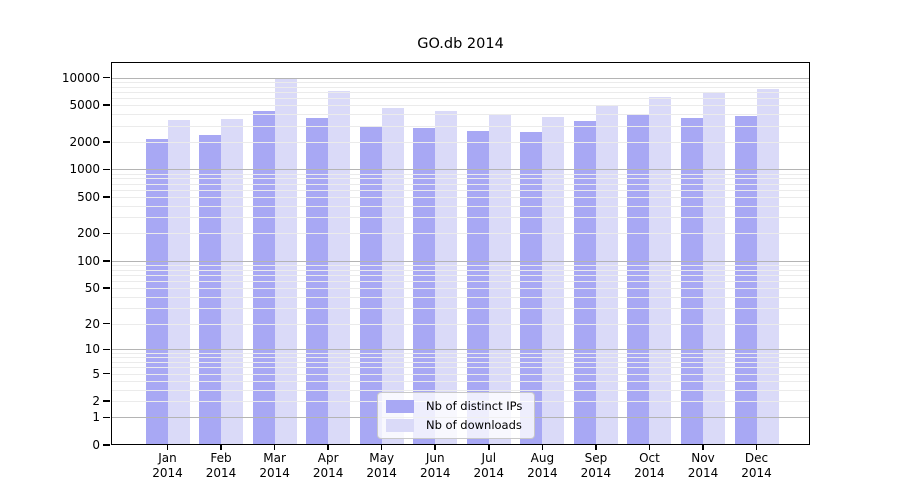 The image size is (900, 500). I want to click on x-tick-label-dec: Dec 2014, so click(756, 465).